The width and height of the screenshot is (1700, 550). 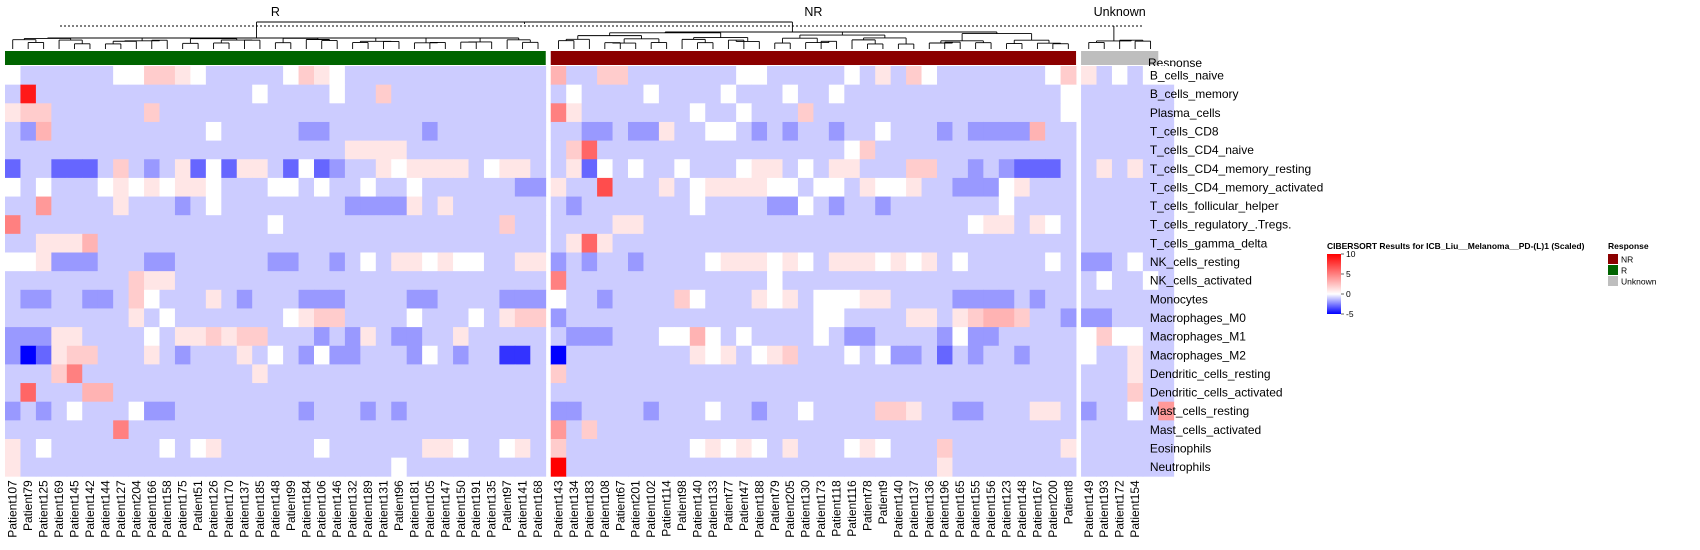 I want to click on annotation-legend-label: NR, so click(x=1627, y=260).